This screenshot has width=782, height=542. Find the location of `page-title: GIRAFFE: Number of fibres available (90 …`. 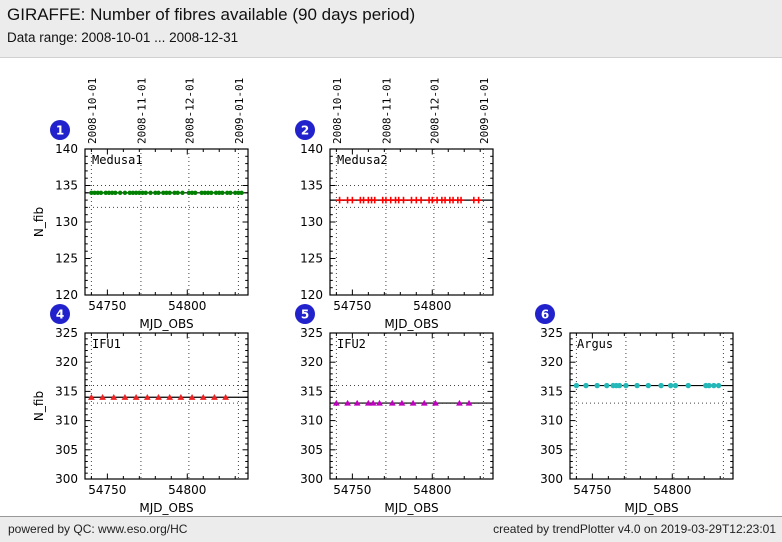

page-title: GIRAFFE: Number of fibres available (90 … is located at coordinates (211, 14).